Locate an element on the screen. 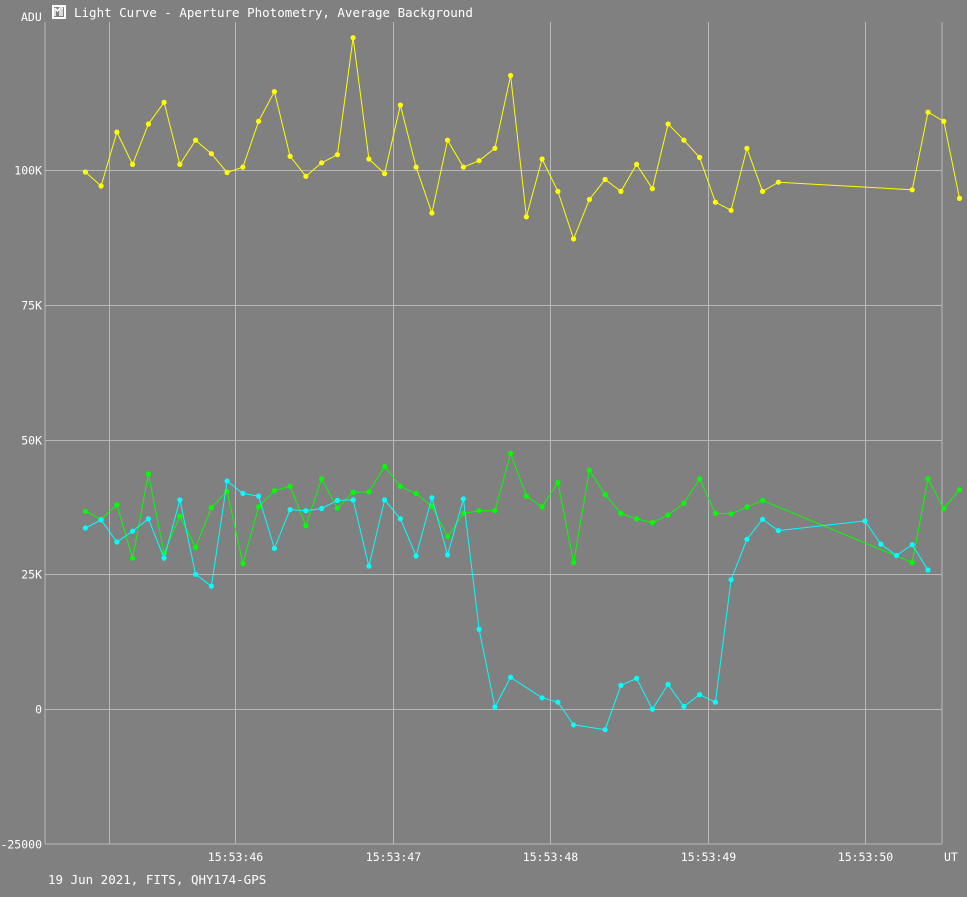 This screenshot has height=897, width=967. y-tick-label: -25000 is located at coordinates (21, 845).